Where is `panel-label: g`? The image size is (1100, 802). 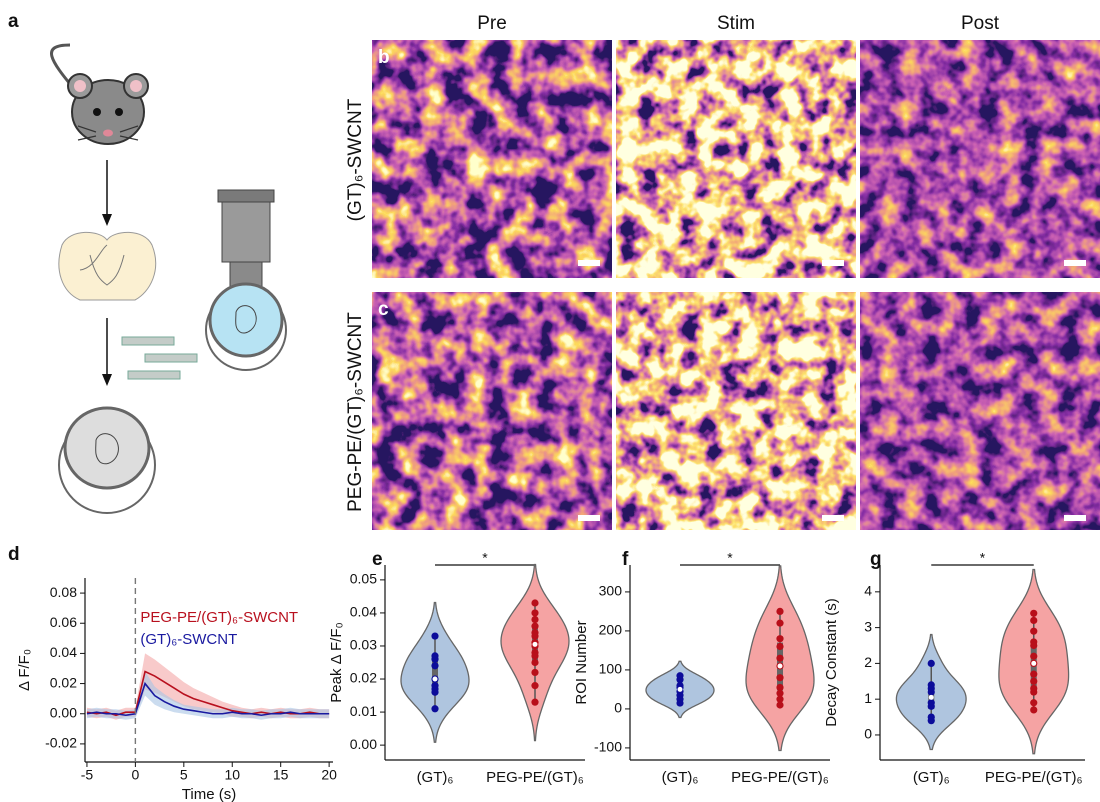 panel-label: g is located at coordinates (876, 559).